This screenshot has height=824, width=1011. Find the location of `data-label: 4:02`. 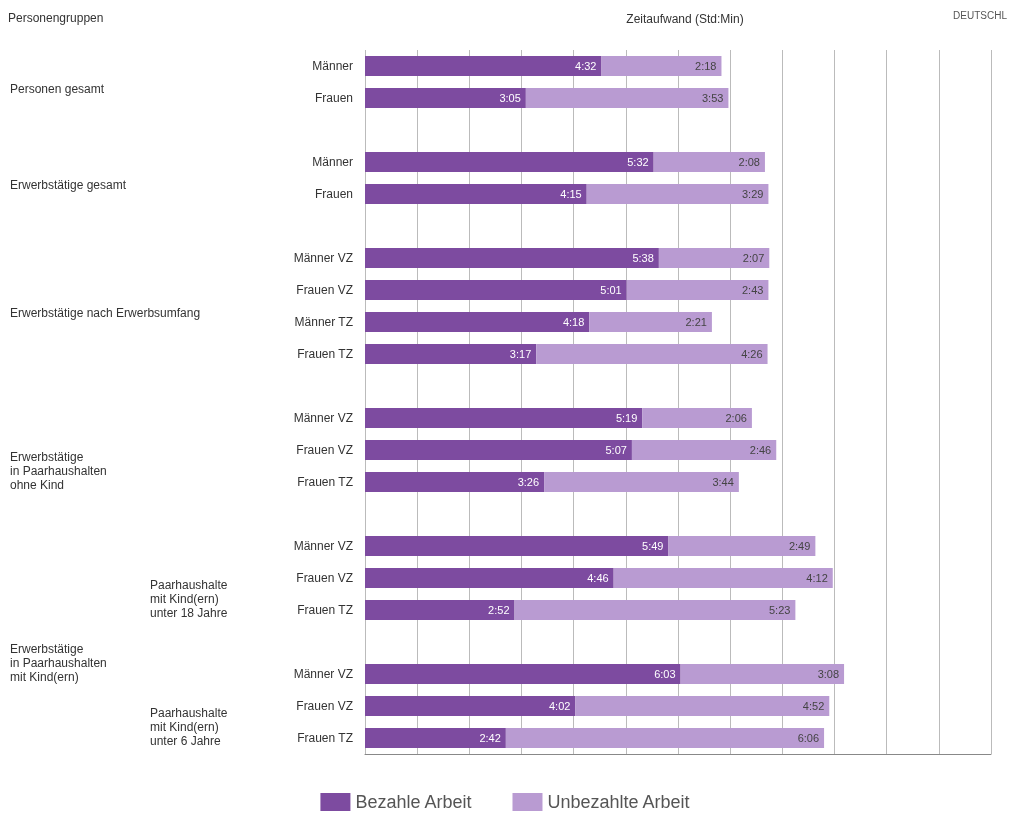

data-label: 4:02 is located at coordinates (559, 706).